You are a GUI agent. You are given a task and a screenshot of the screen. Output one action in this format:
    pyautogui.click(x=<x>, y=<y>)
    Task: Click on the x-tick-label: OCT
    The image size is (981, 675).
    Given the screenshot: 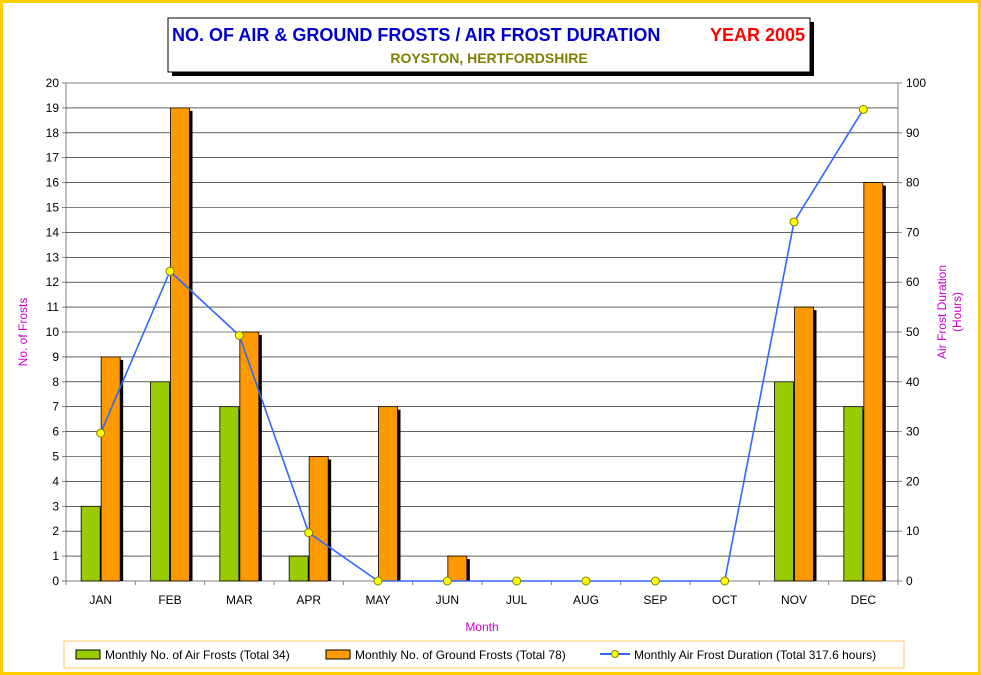 What is the action you would take?
    pyautogui.click(x=725, y=600)
    